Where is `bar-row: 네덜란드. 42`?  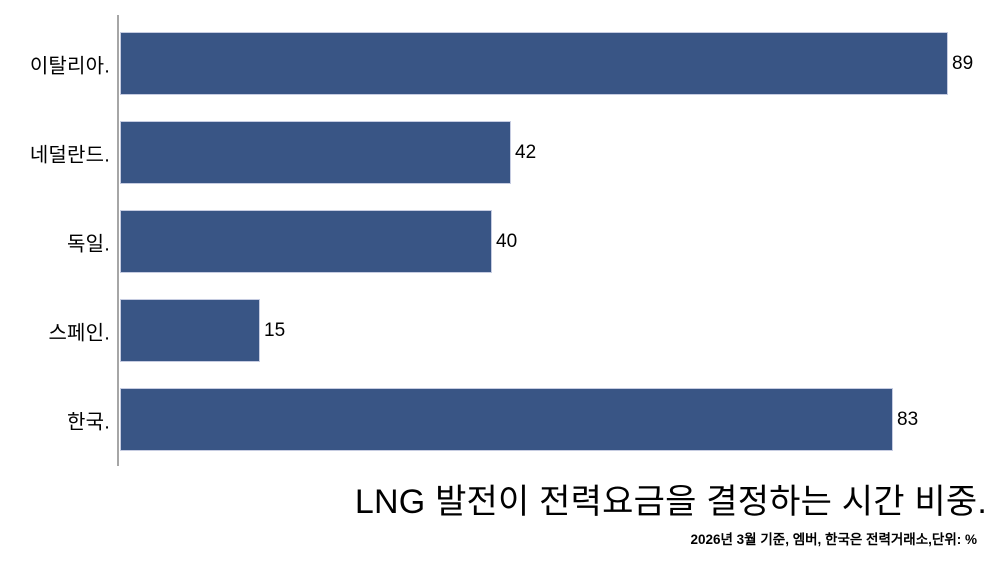
bar-row: 네덜란드. 42 is located at coordinates (500, 152).